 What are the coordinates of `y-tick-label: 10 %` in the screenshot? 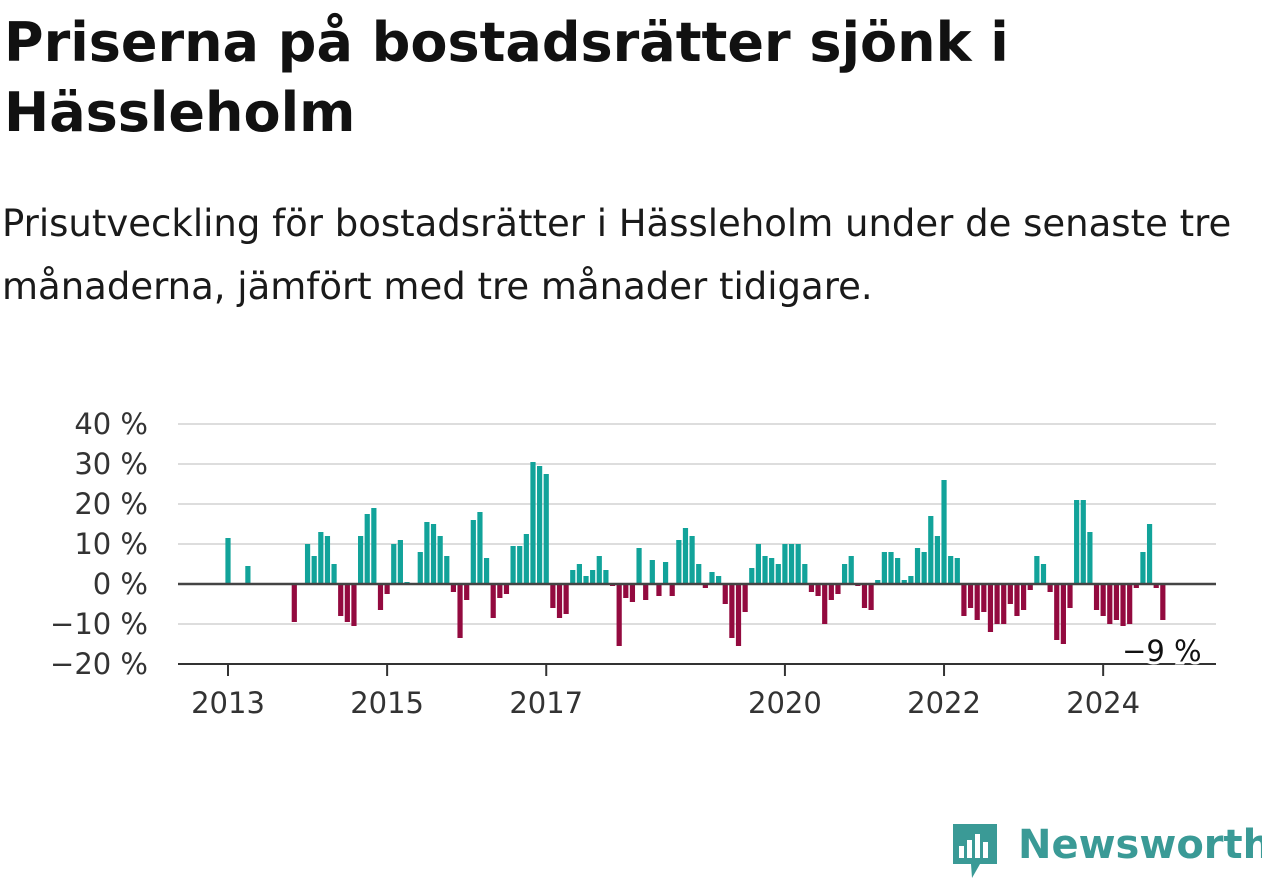 It's located at (111, 544).